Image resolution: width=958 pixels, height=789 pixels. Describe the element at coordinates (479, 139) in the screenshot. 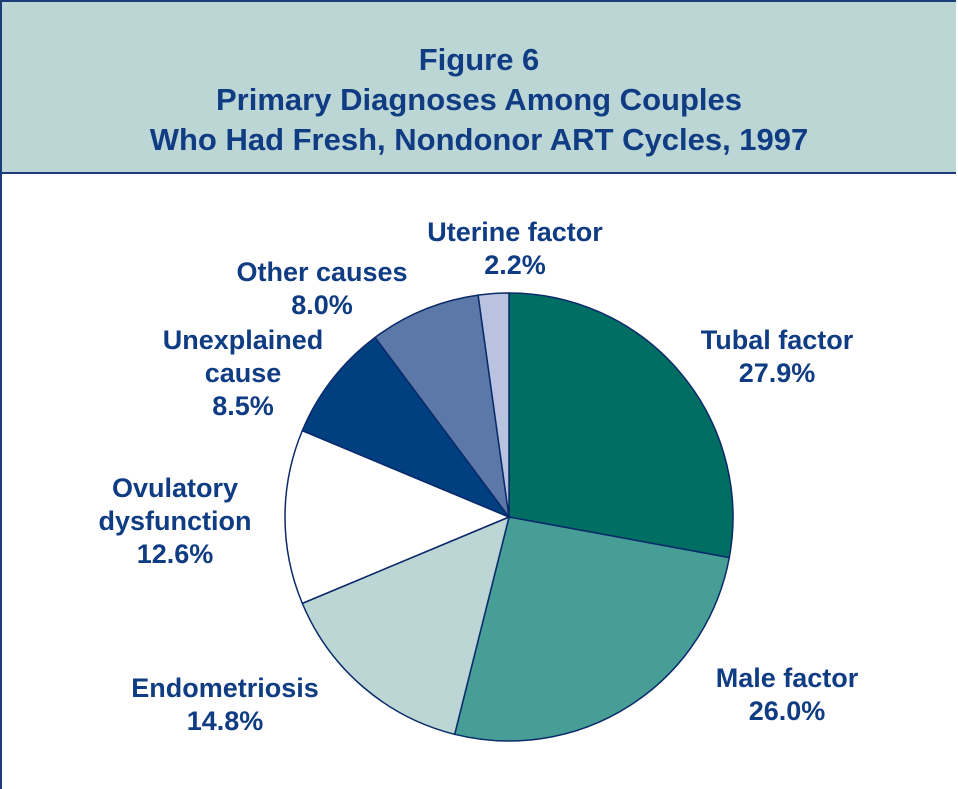

I see `chart-subtitle: Who Had Fresh, Nondonor ART Cycles, 1997` at that location.